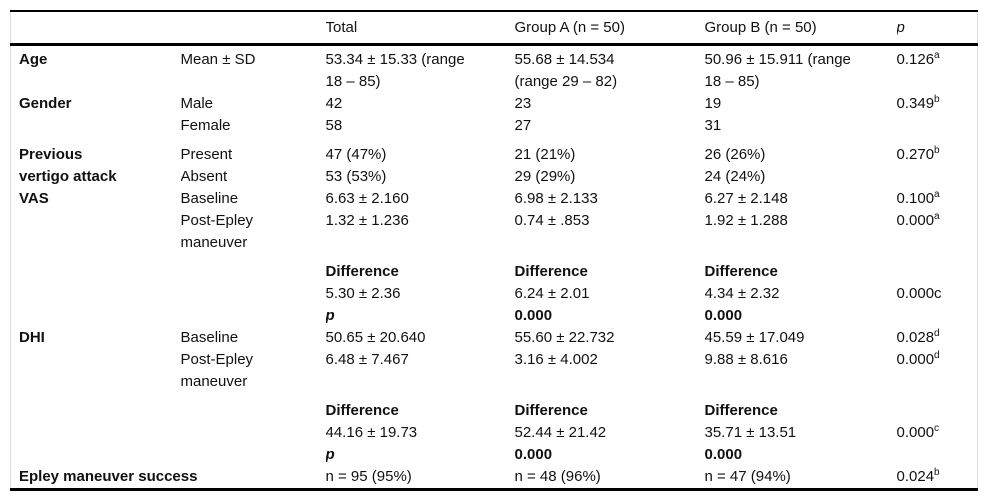 The width and height of the screenshot is (992, 497). I want to click on dhi-p-group-a: 0.000, so click(533, 454).